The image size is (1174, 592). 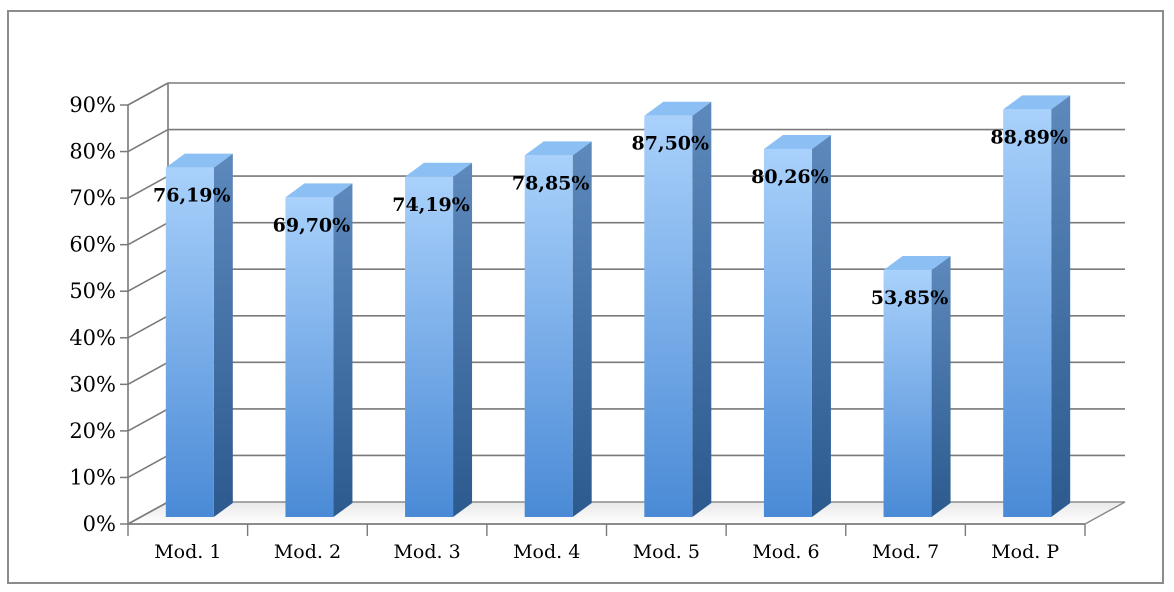 I want to click on data-label: 69,70%, so click(x=312, y=225).